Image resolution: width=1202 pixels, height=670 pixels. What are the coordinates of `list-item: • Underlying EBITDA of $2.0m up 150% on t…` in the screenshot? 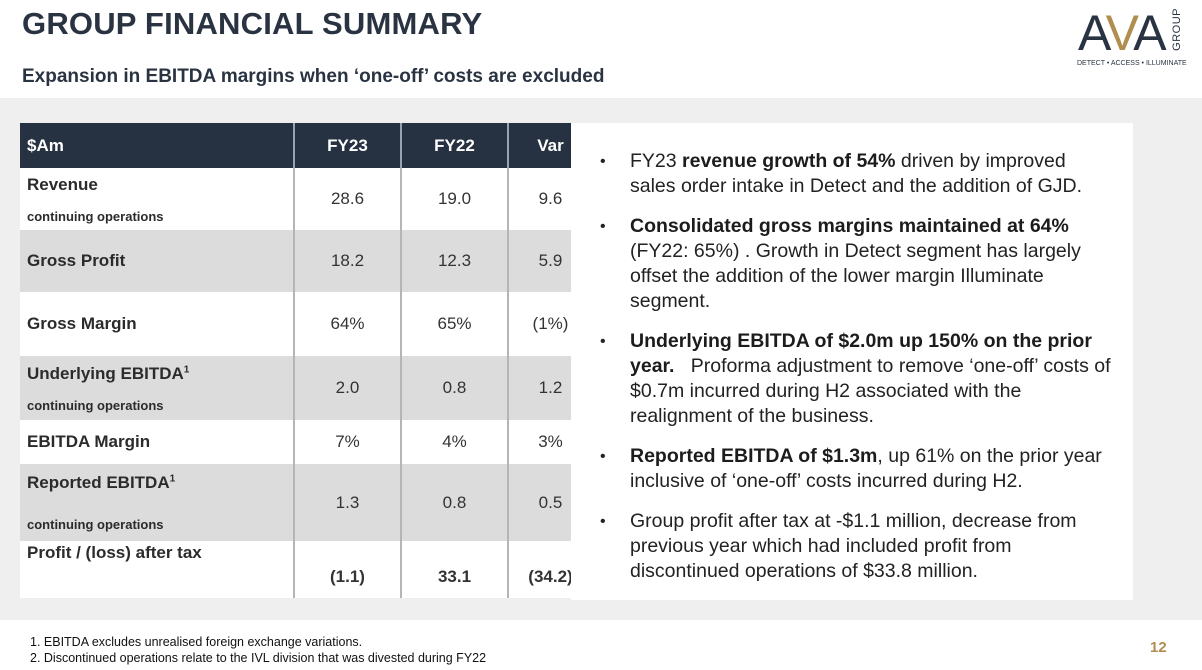 It's located at (858, 378).